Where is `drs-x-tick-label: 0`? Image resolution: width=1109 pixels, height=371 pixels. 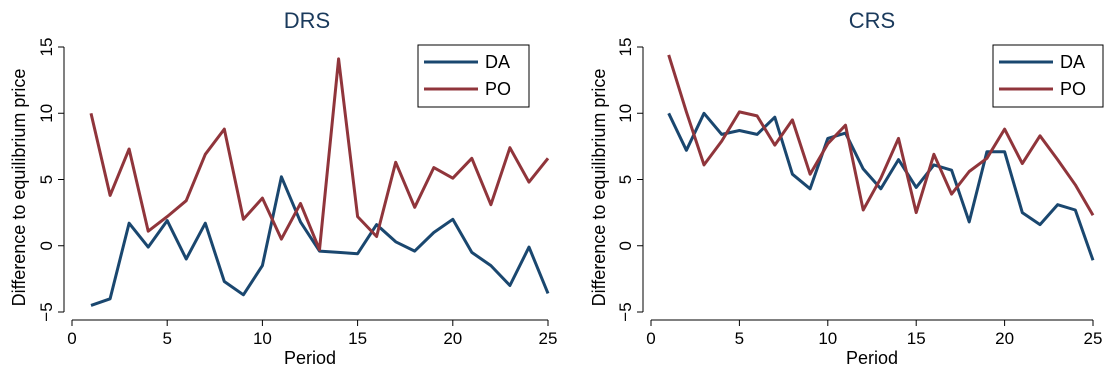
drs-x-tick-label: 0 is located at coordinates (71, 338).